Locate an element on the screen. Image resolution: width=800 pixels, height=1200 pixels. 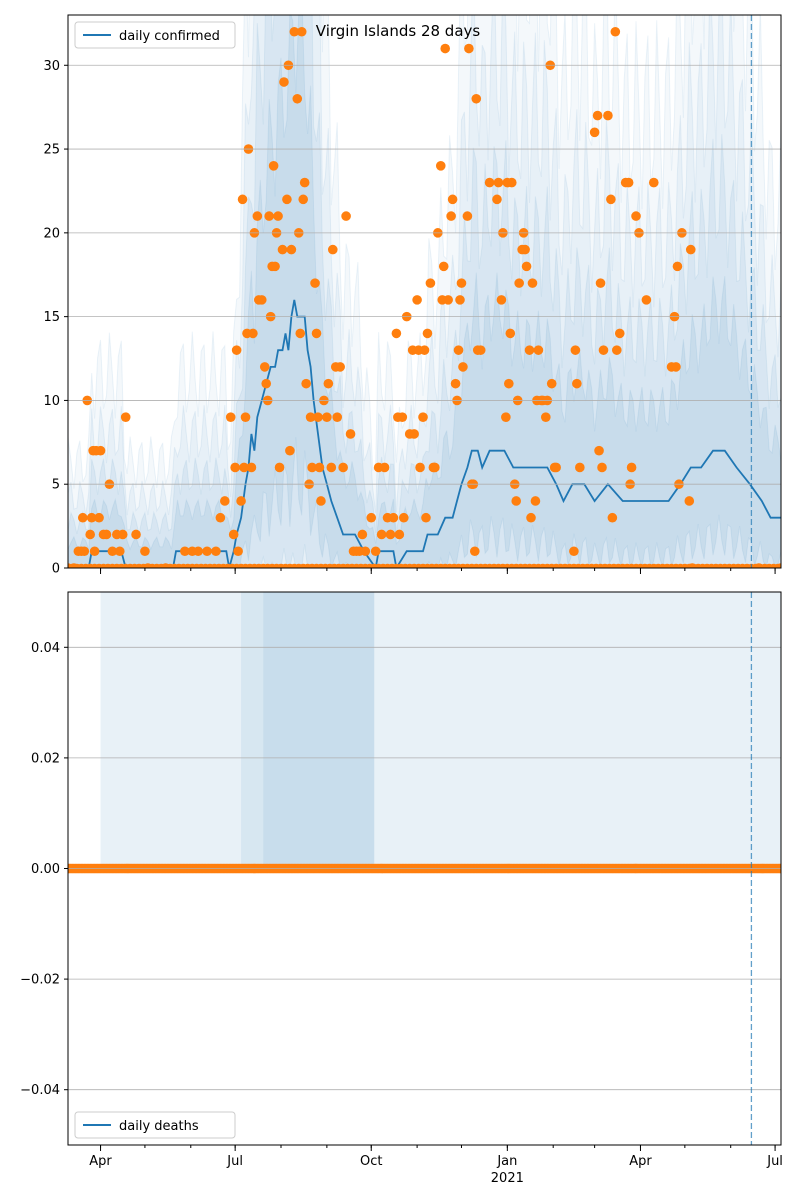
x-tick-label: Jan is located at coordinates (506, 1161).